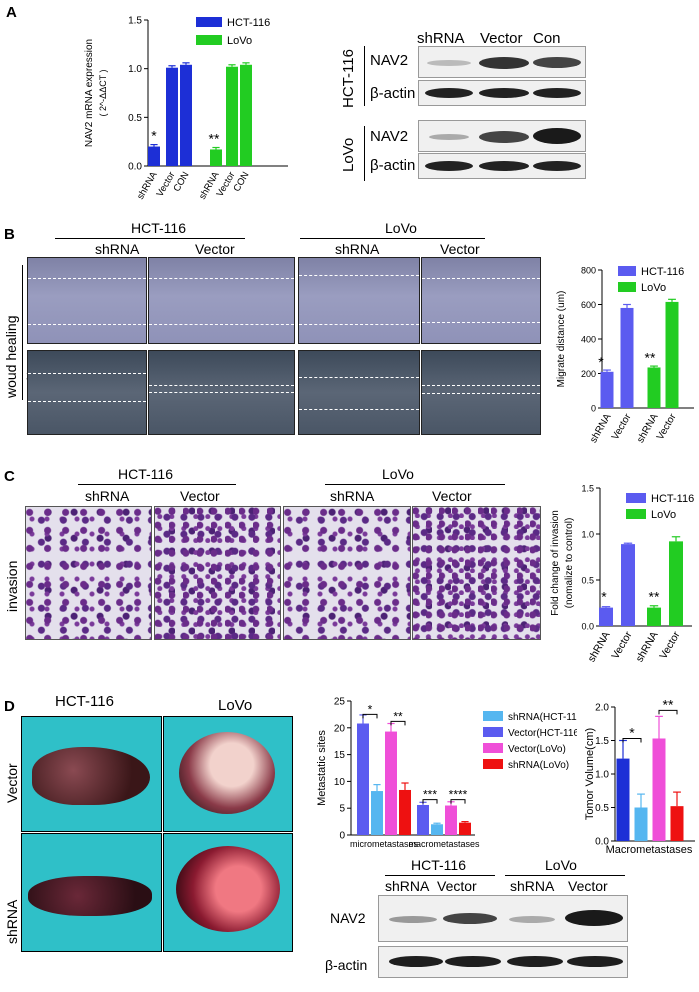  Describe the element at coordinates (476, 573) in the screenshot. I see `invasion-lovo-vector` at that location.